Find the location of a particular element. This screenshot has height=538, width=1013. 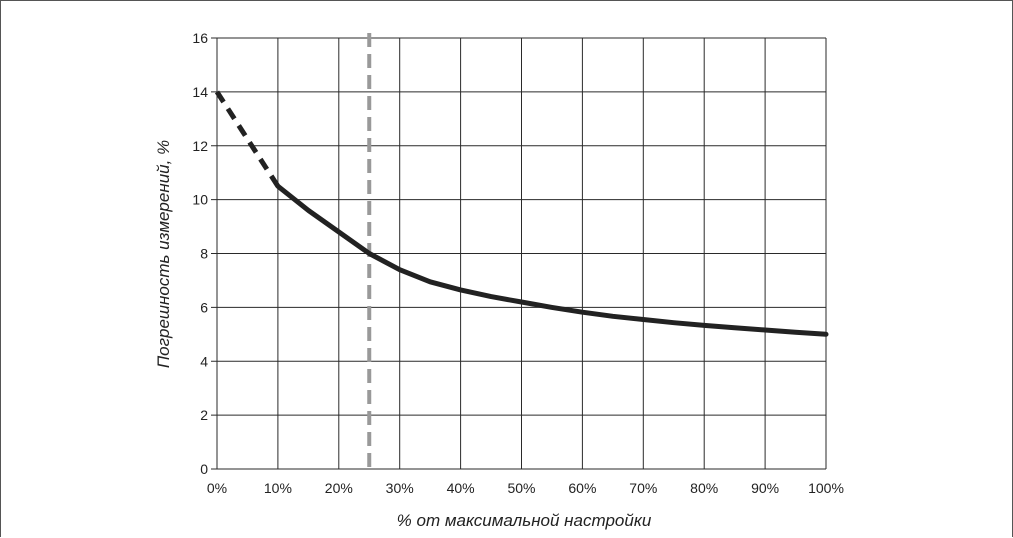

x-tick-label: 50% is located at coordinates (521, 488).